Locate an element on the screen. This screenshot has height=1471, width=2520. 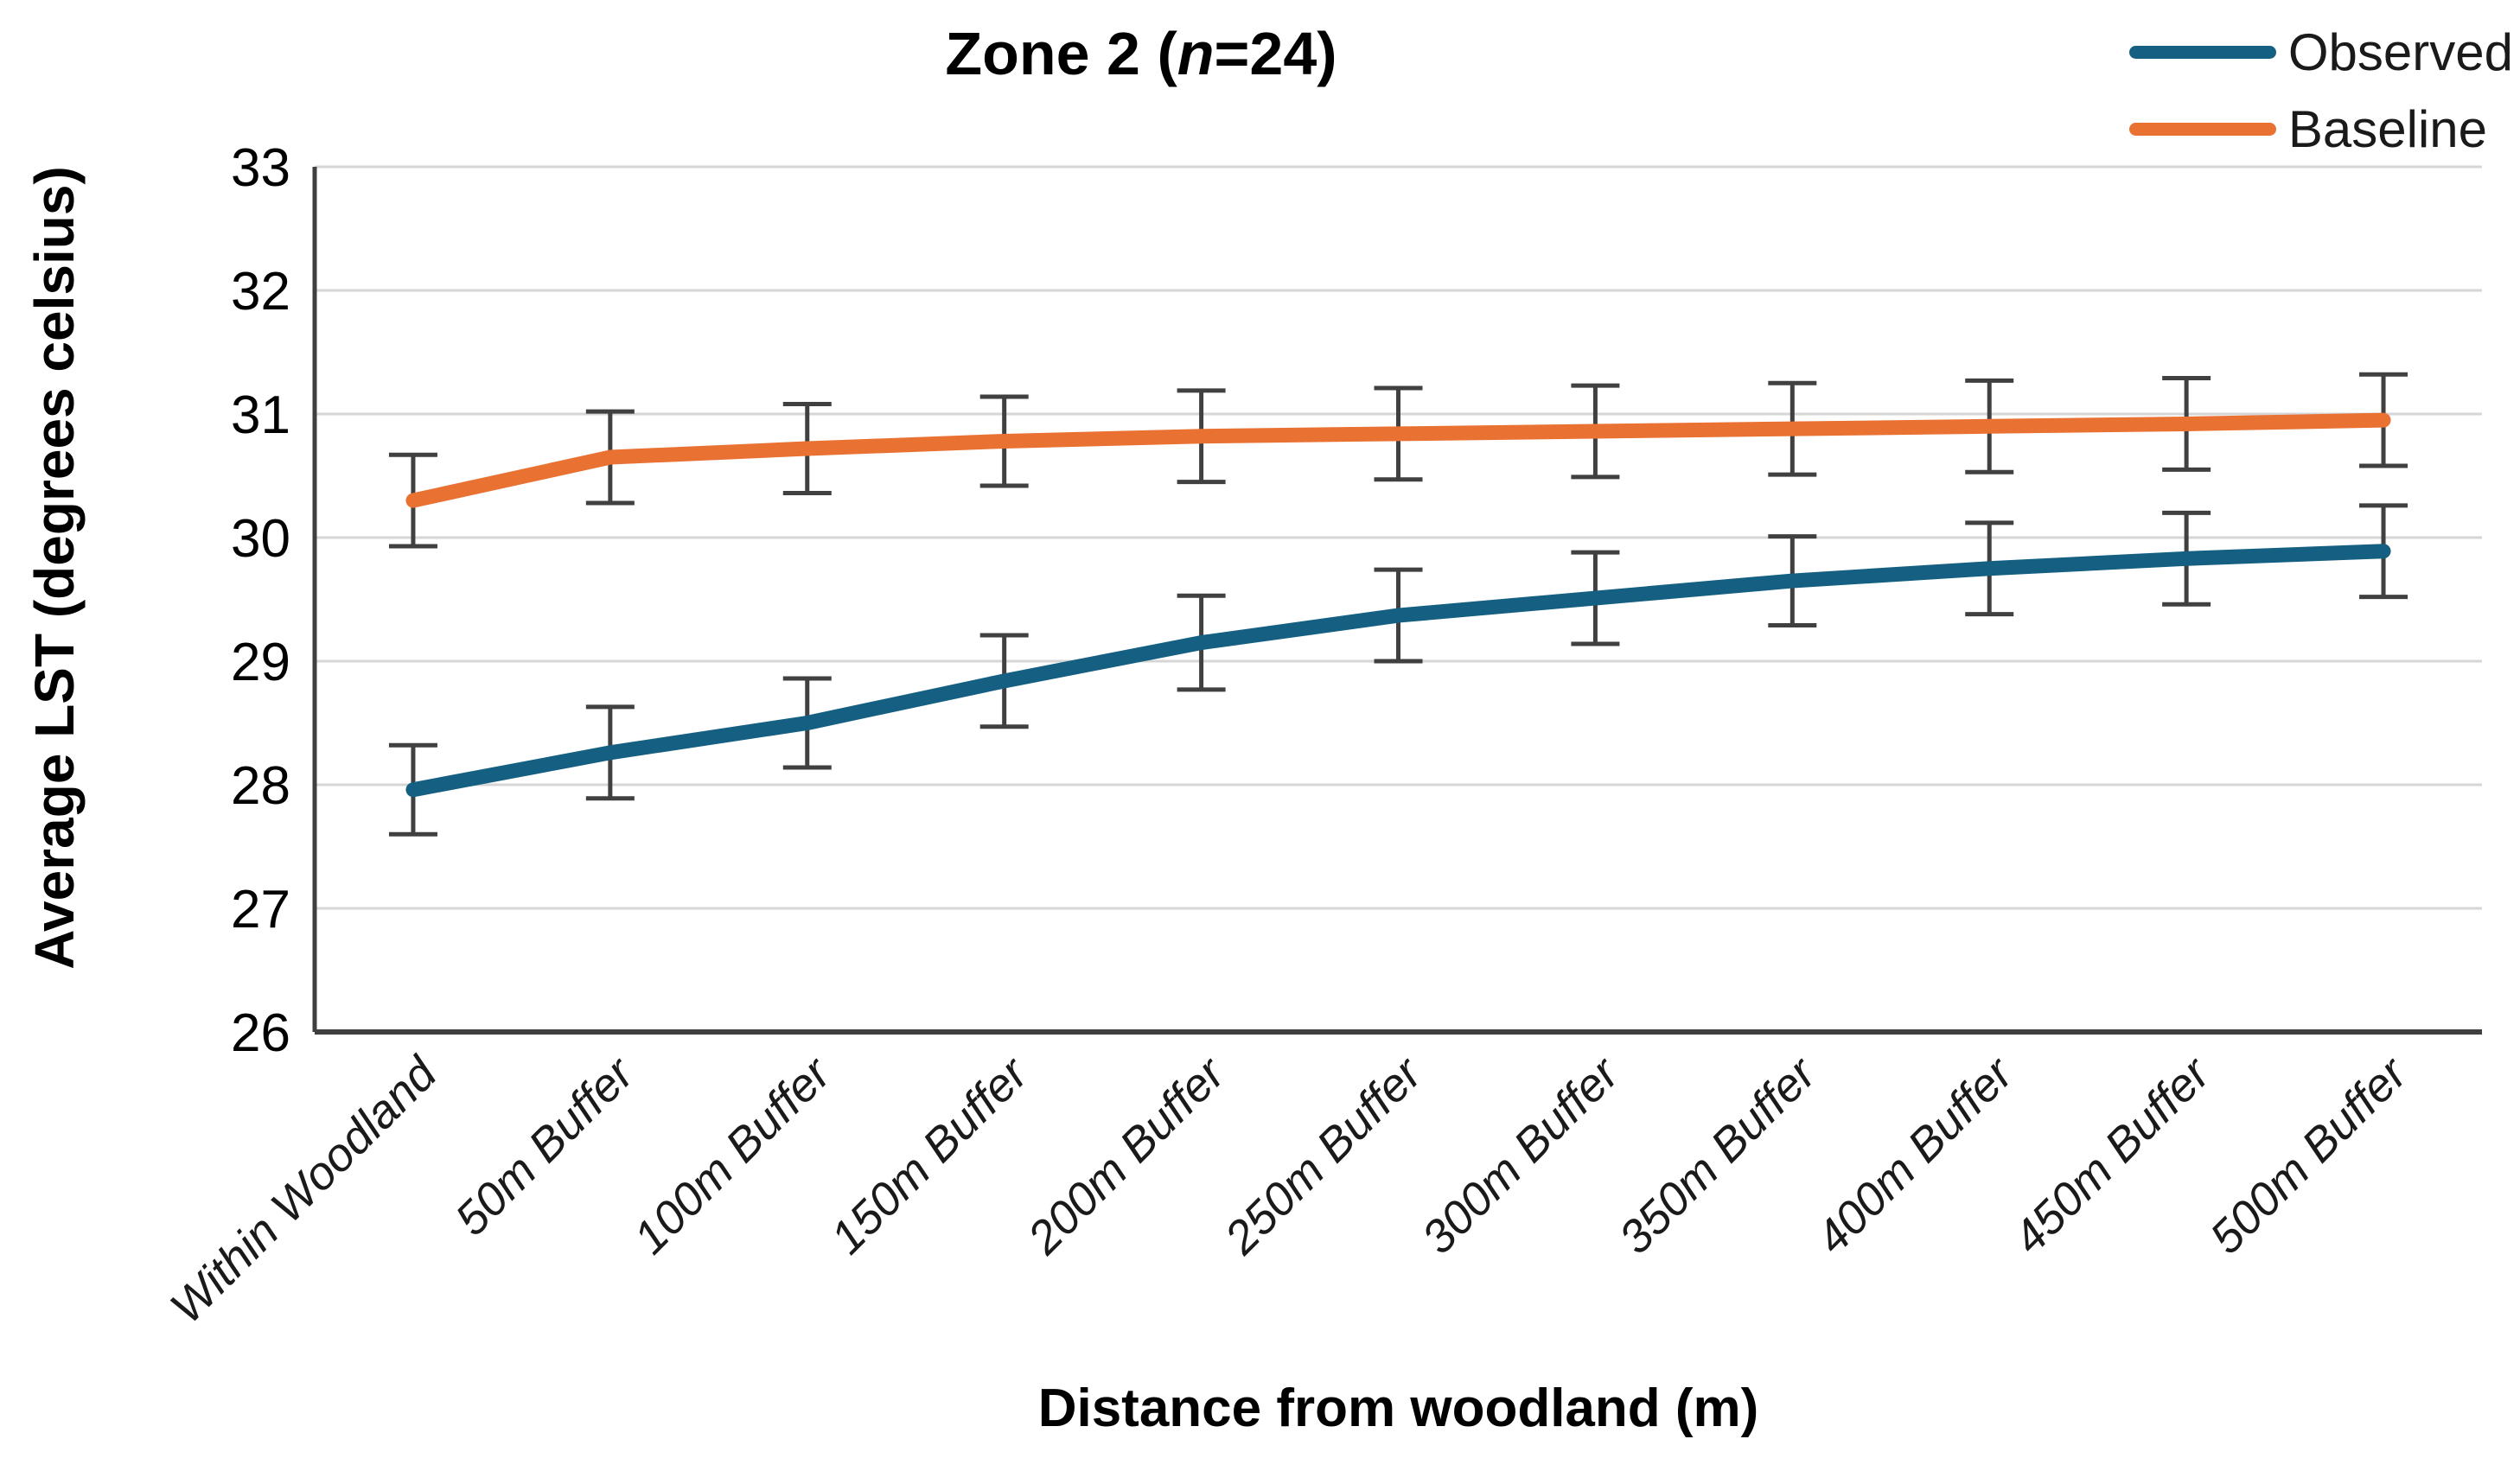
x-tick-label: 200m Buffer is located at coordinates (1127, 1156).